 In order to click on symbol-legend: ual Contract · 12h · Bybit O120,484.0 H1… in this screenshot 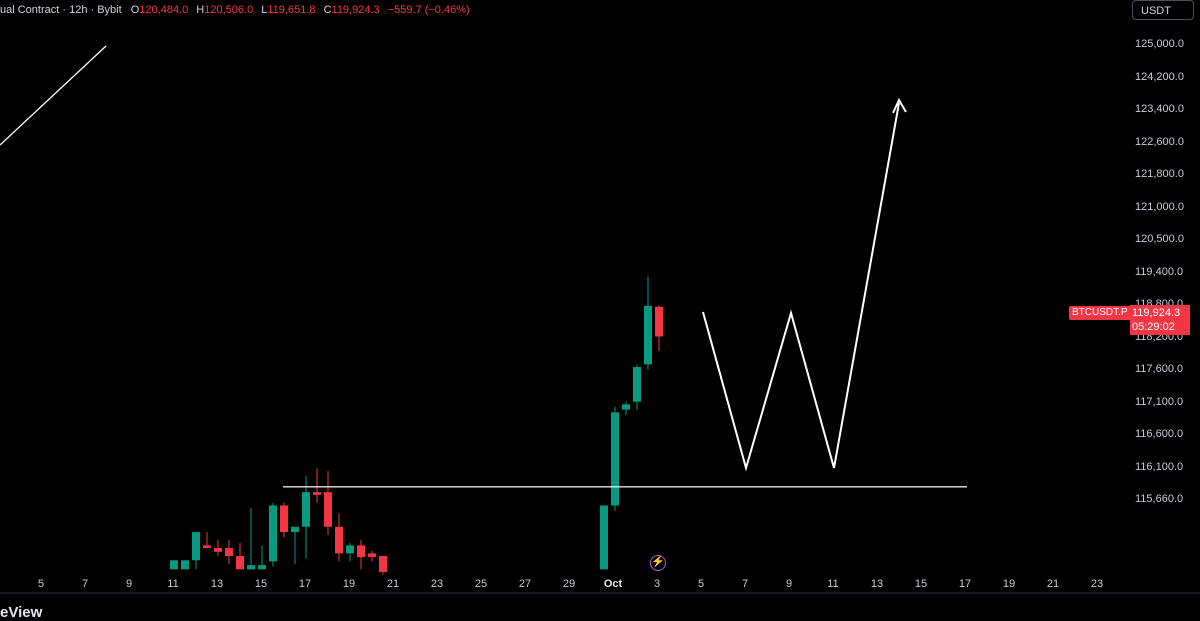, I will do `click(237, 10)`.